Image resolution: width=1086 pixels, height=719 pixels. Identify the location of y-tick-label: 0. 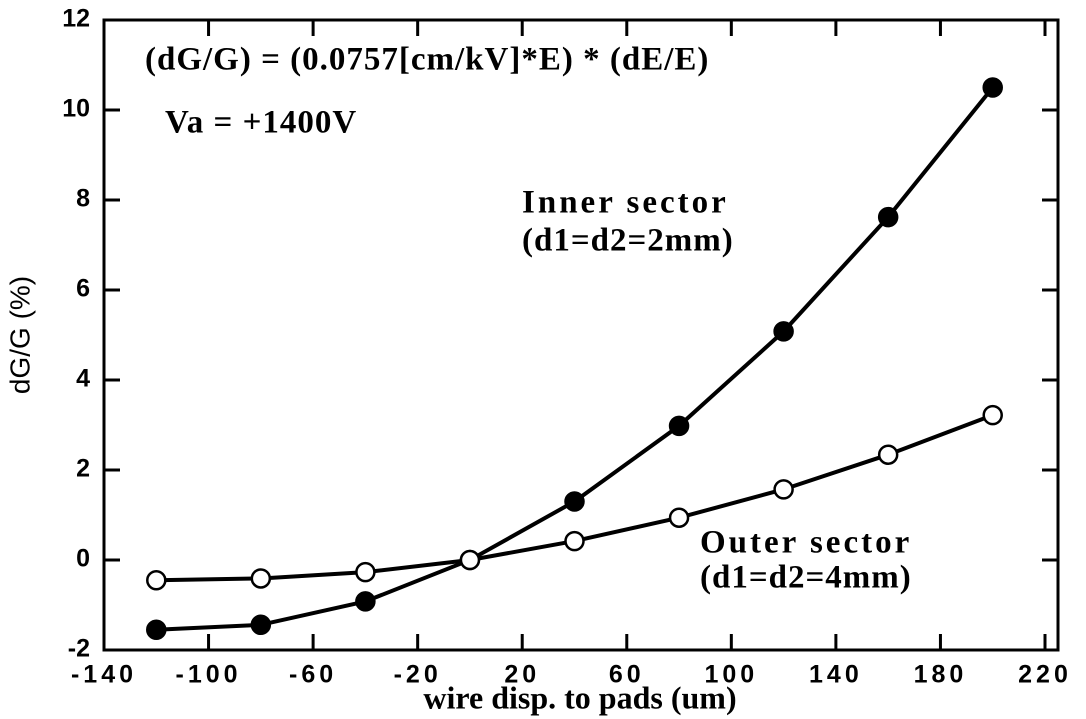
(83, 559).